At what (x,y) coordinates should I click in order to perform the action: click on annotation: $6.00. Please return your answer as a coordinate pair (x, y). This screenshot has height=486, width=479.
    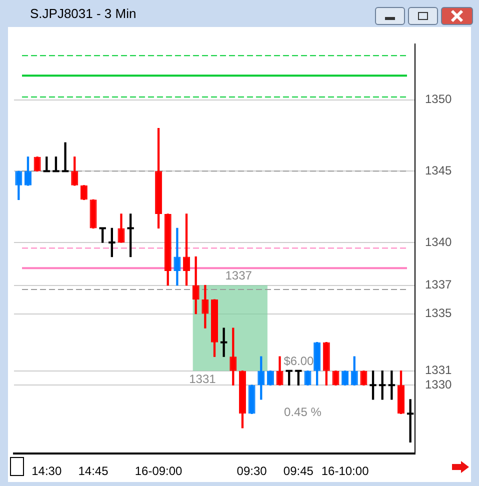
    Looking at the image, I should click on (299, 361).